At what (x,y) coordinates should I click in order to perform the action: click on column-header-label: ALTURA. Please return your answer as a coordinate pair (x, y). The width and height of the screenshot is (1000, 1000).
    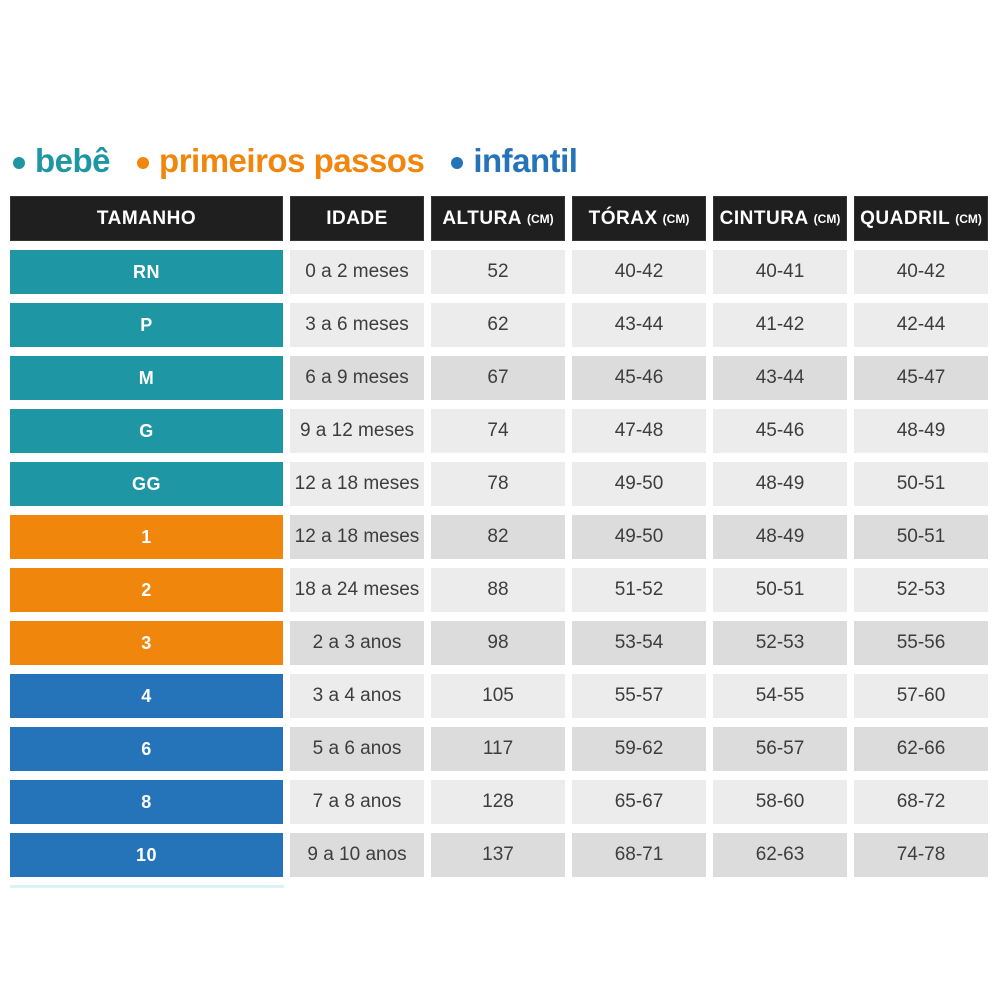
    Looking at the image, I should click on (482, 218).